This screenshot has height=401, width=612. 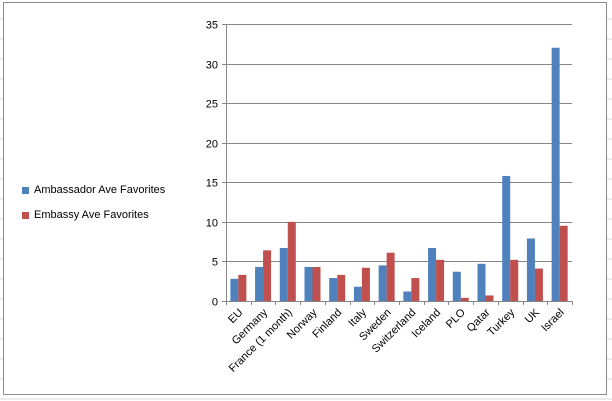 I want to click on legend-swatch-ambassador, so click(x=25, y=190).